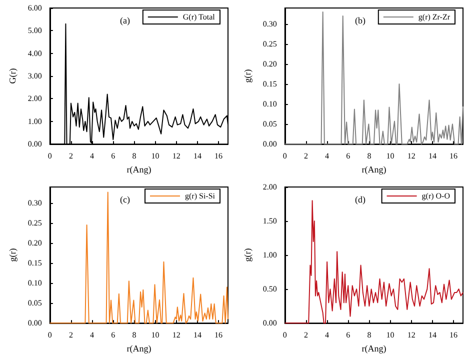 The image size is (469, 358). Describe the element at coordinates (436, 196) in the screenshot. I see `legend-label: g(r) O-O` at that location.